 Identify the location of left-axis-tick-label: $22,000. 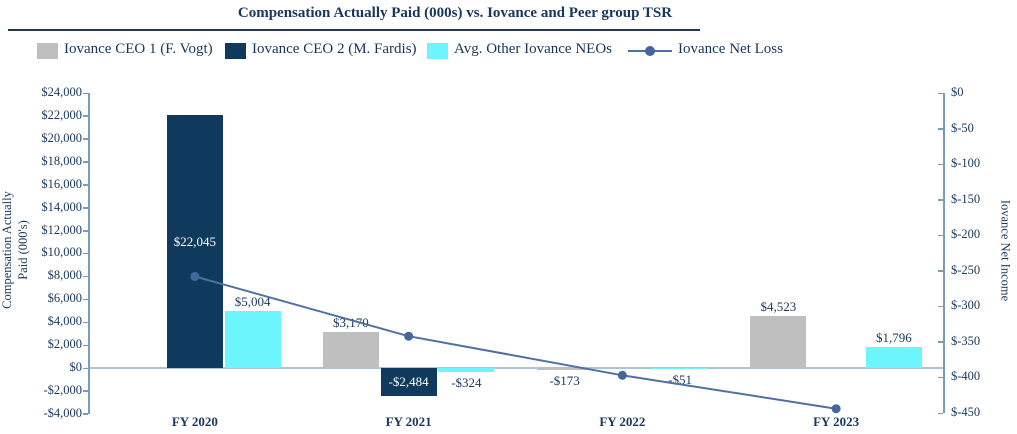
(61, 114).